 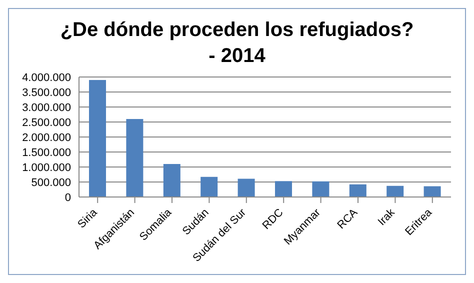 I want to click on y-tick-label: 2.000.000, so click(x=46, y=138).